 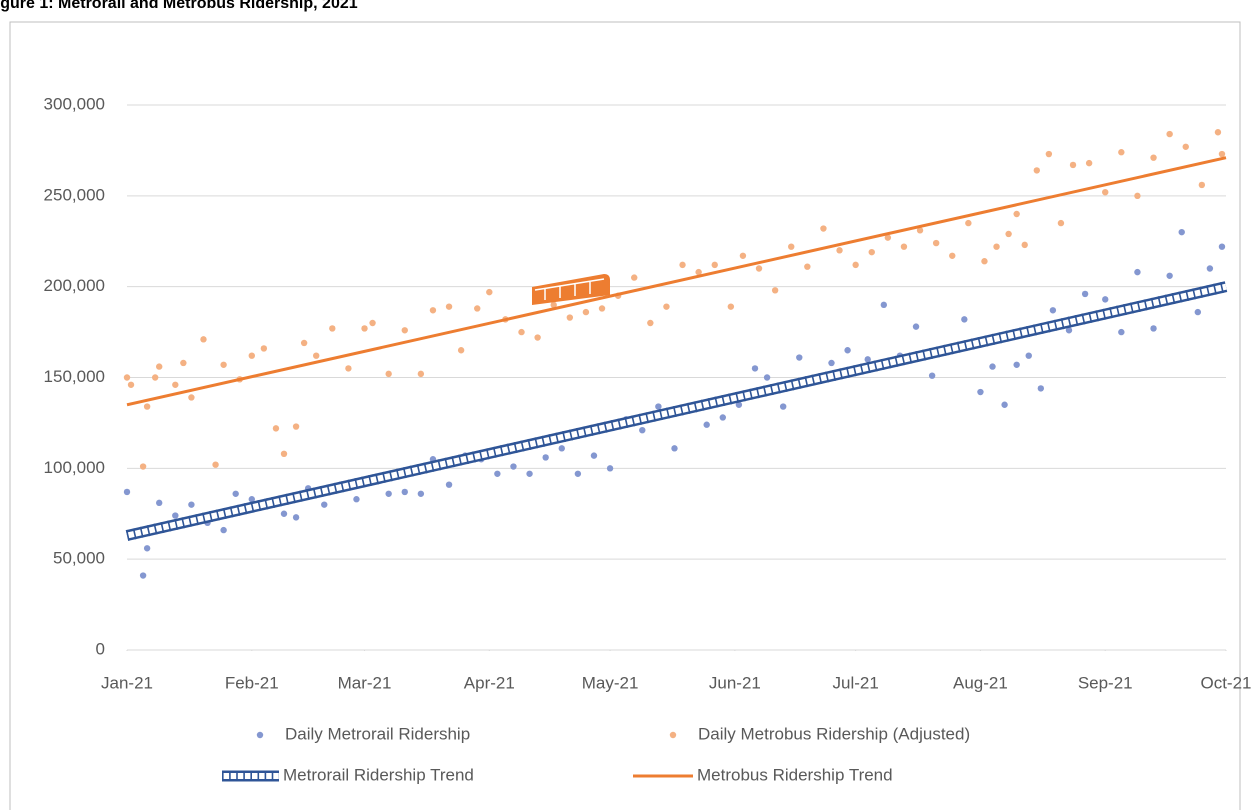 What do you see at coordinates (100, 648) in the screenshot?
I see `y-tick-label: 0` at bounding box center [100, 648].